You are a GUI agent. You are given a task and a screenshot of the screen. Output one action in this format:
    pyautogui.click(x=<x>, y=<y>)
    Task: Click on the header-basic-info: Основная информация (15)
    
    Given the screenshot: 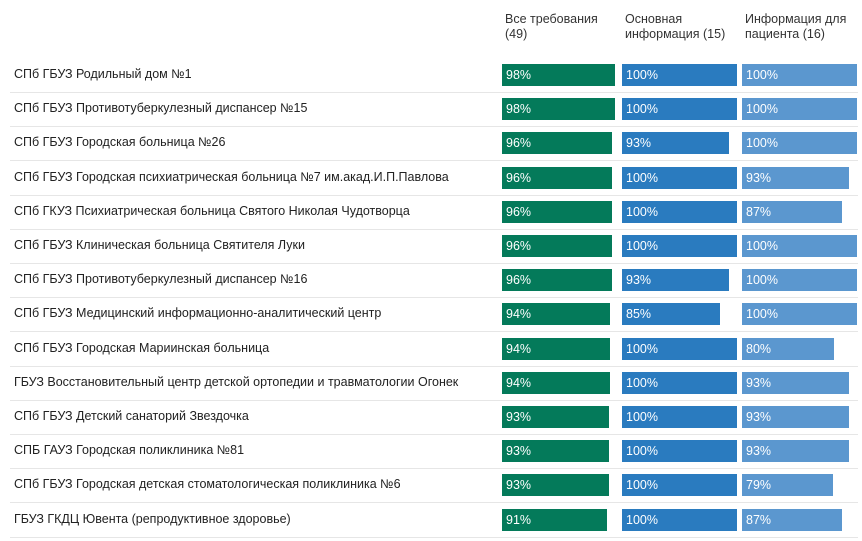 What is the action you would take?
    pyautogui.click(x=675, y=26)
    